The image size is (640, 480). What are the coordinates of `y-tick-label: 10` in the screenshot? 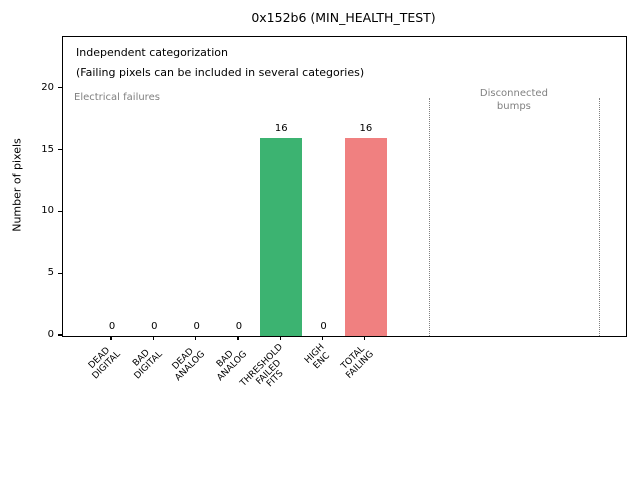 It's located at (47, 211).